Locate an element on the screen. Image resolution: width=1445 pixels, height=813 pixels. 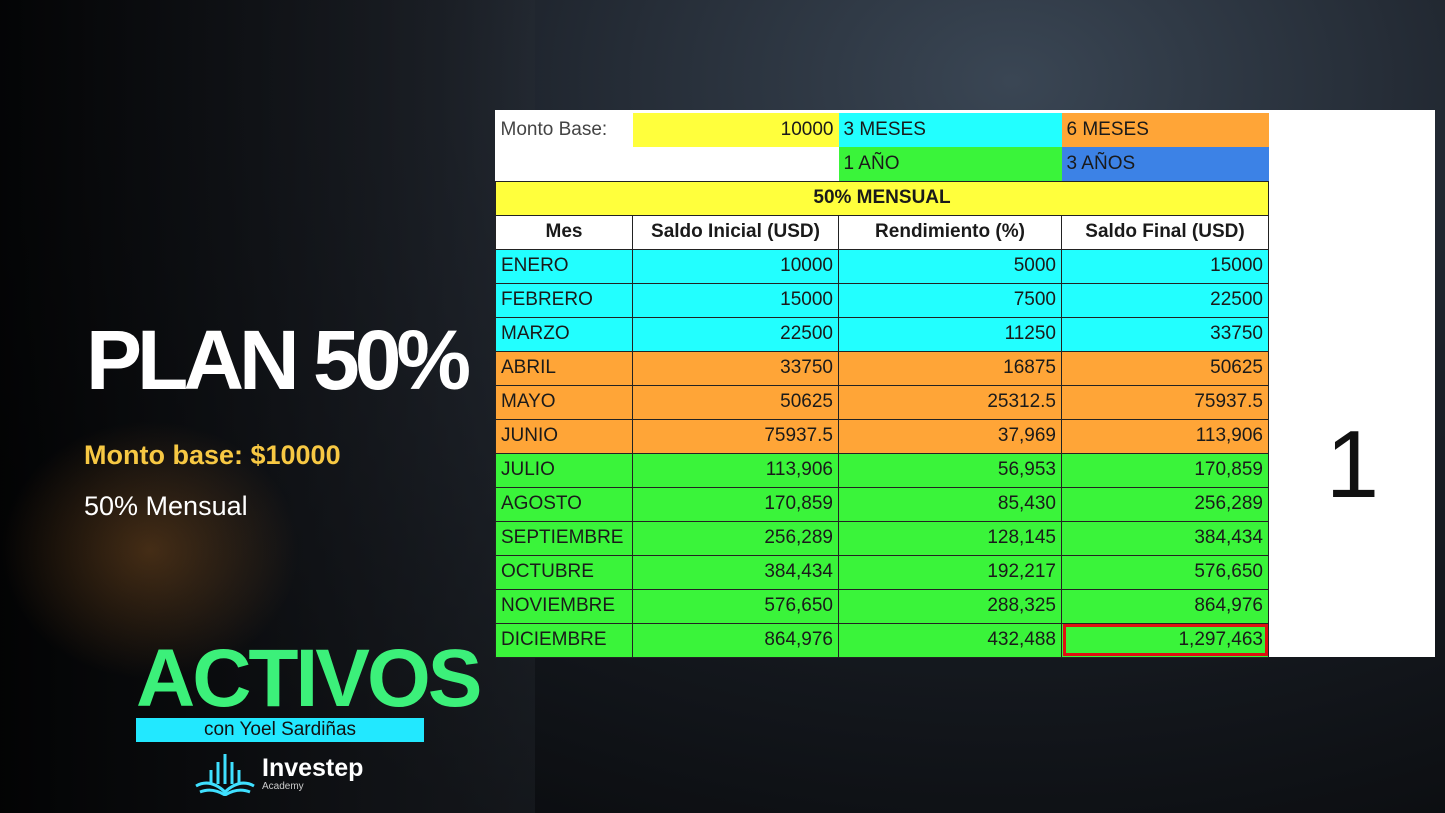
table-row: MARZO 22500 11250 33750 is located at coordinates (882, 334).